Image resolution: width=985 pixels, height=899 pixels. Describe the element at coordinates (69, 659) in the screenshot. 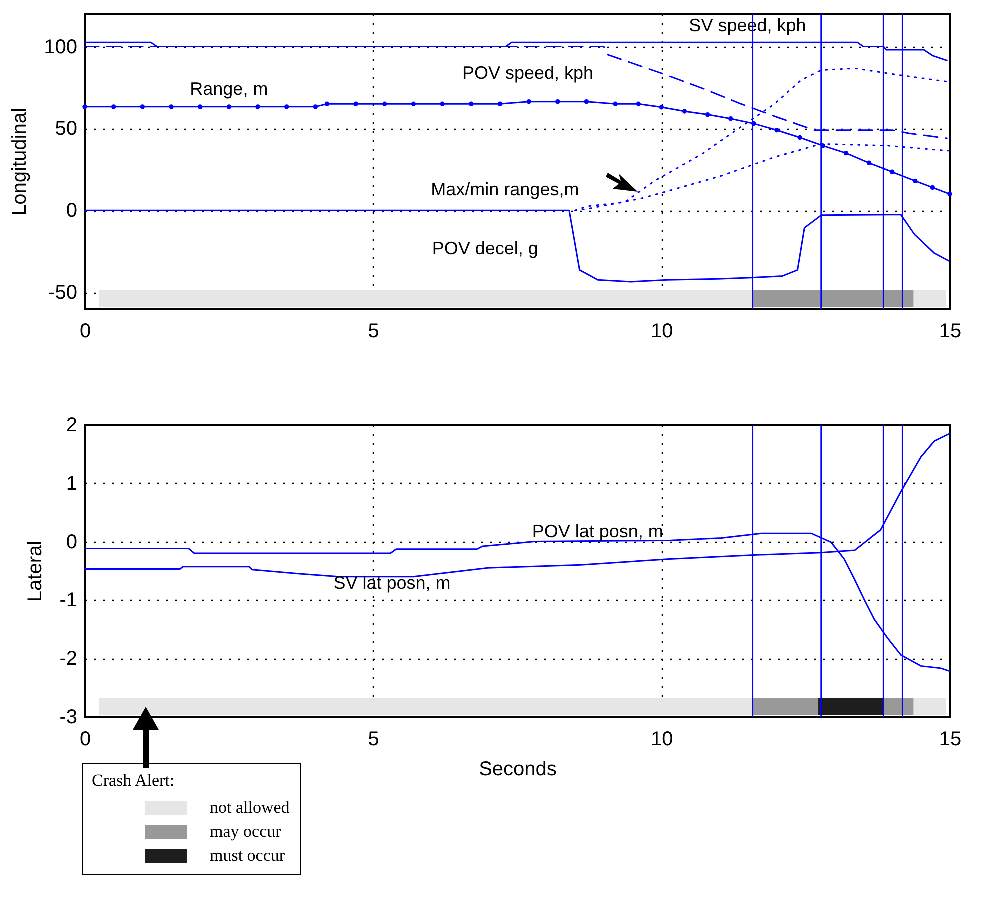

I see `y-tick-label: -2` at that location.